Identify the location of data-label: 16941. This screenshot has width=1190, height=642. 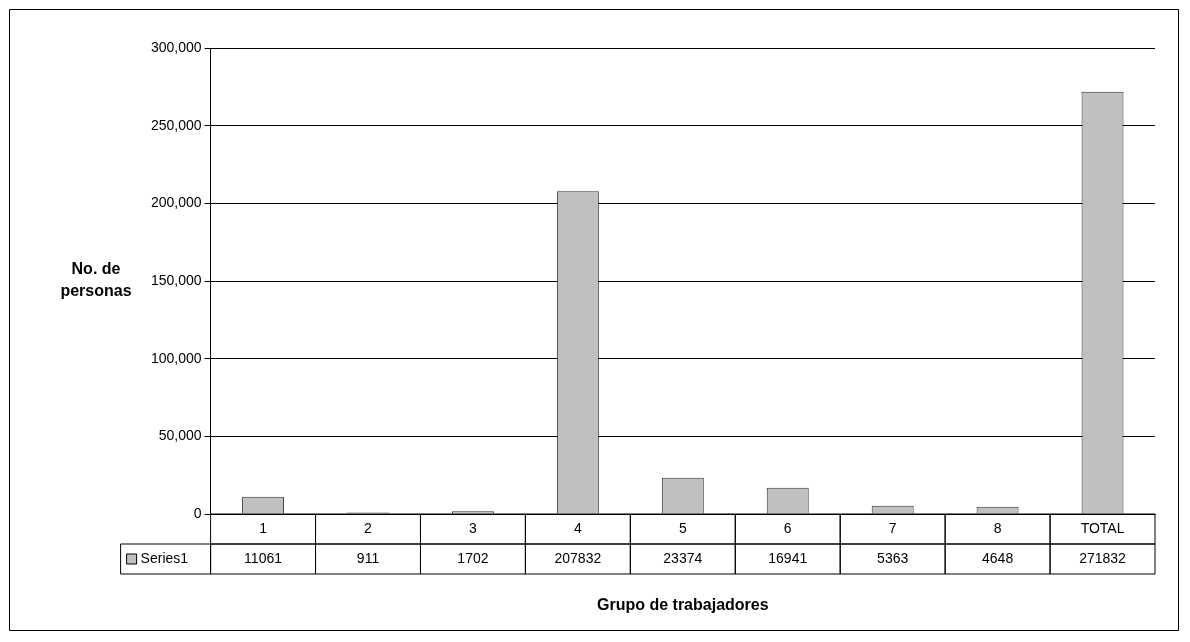
(788, 557).